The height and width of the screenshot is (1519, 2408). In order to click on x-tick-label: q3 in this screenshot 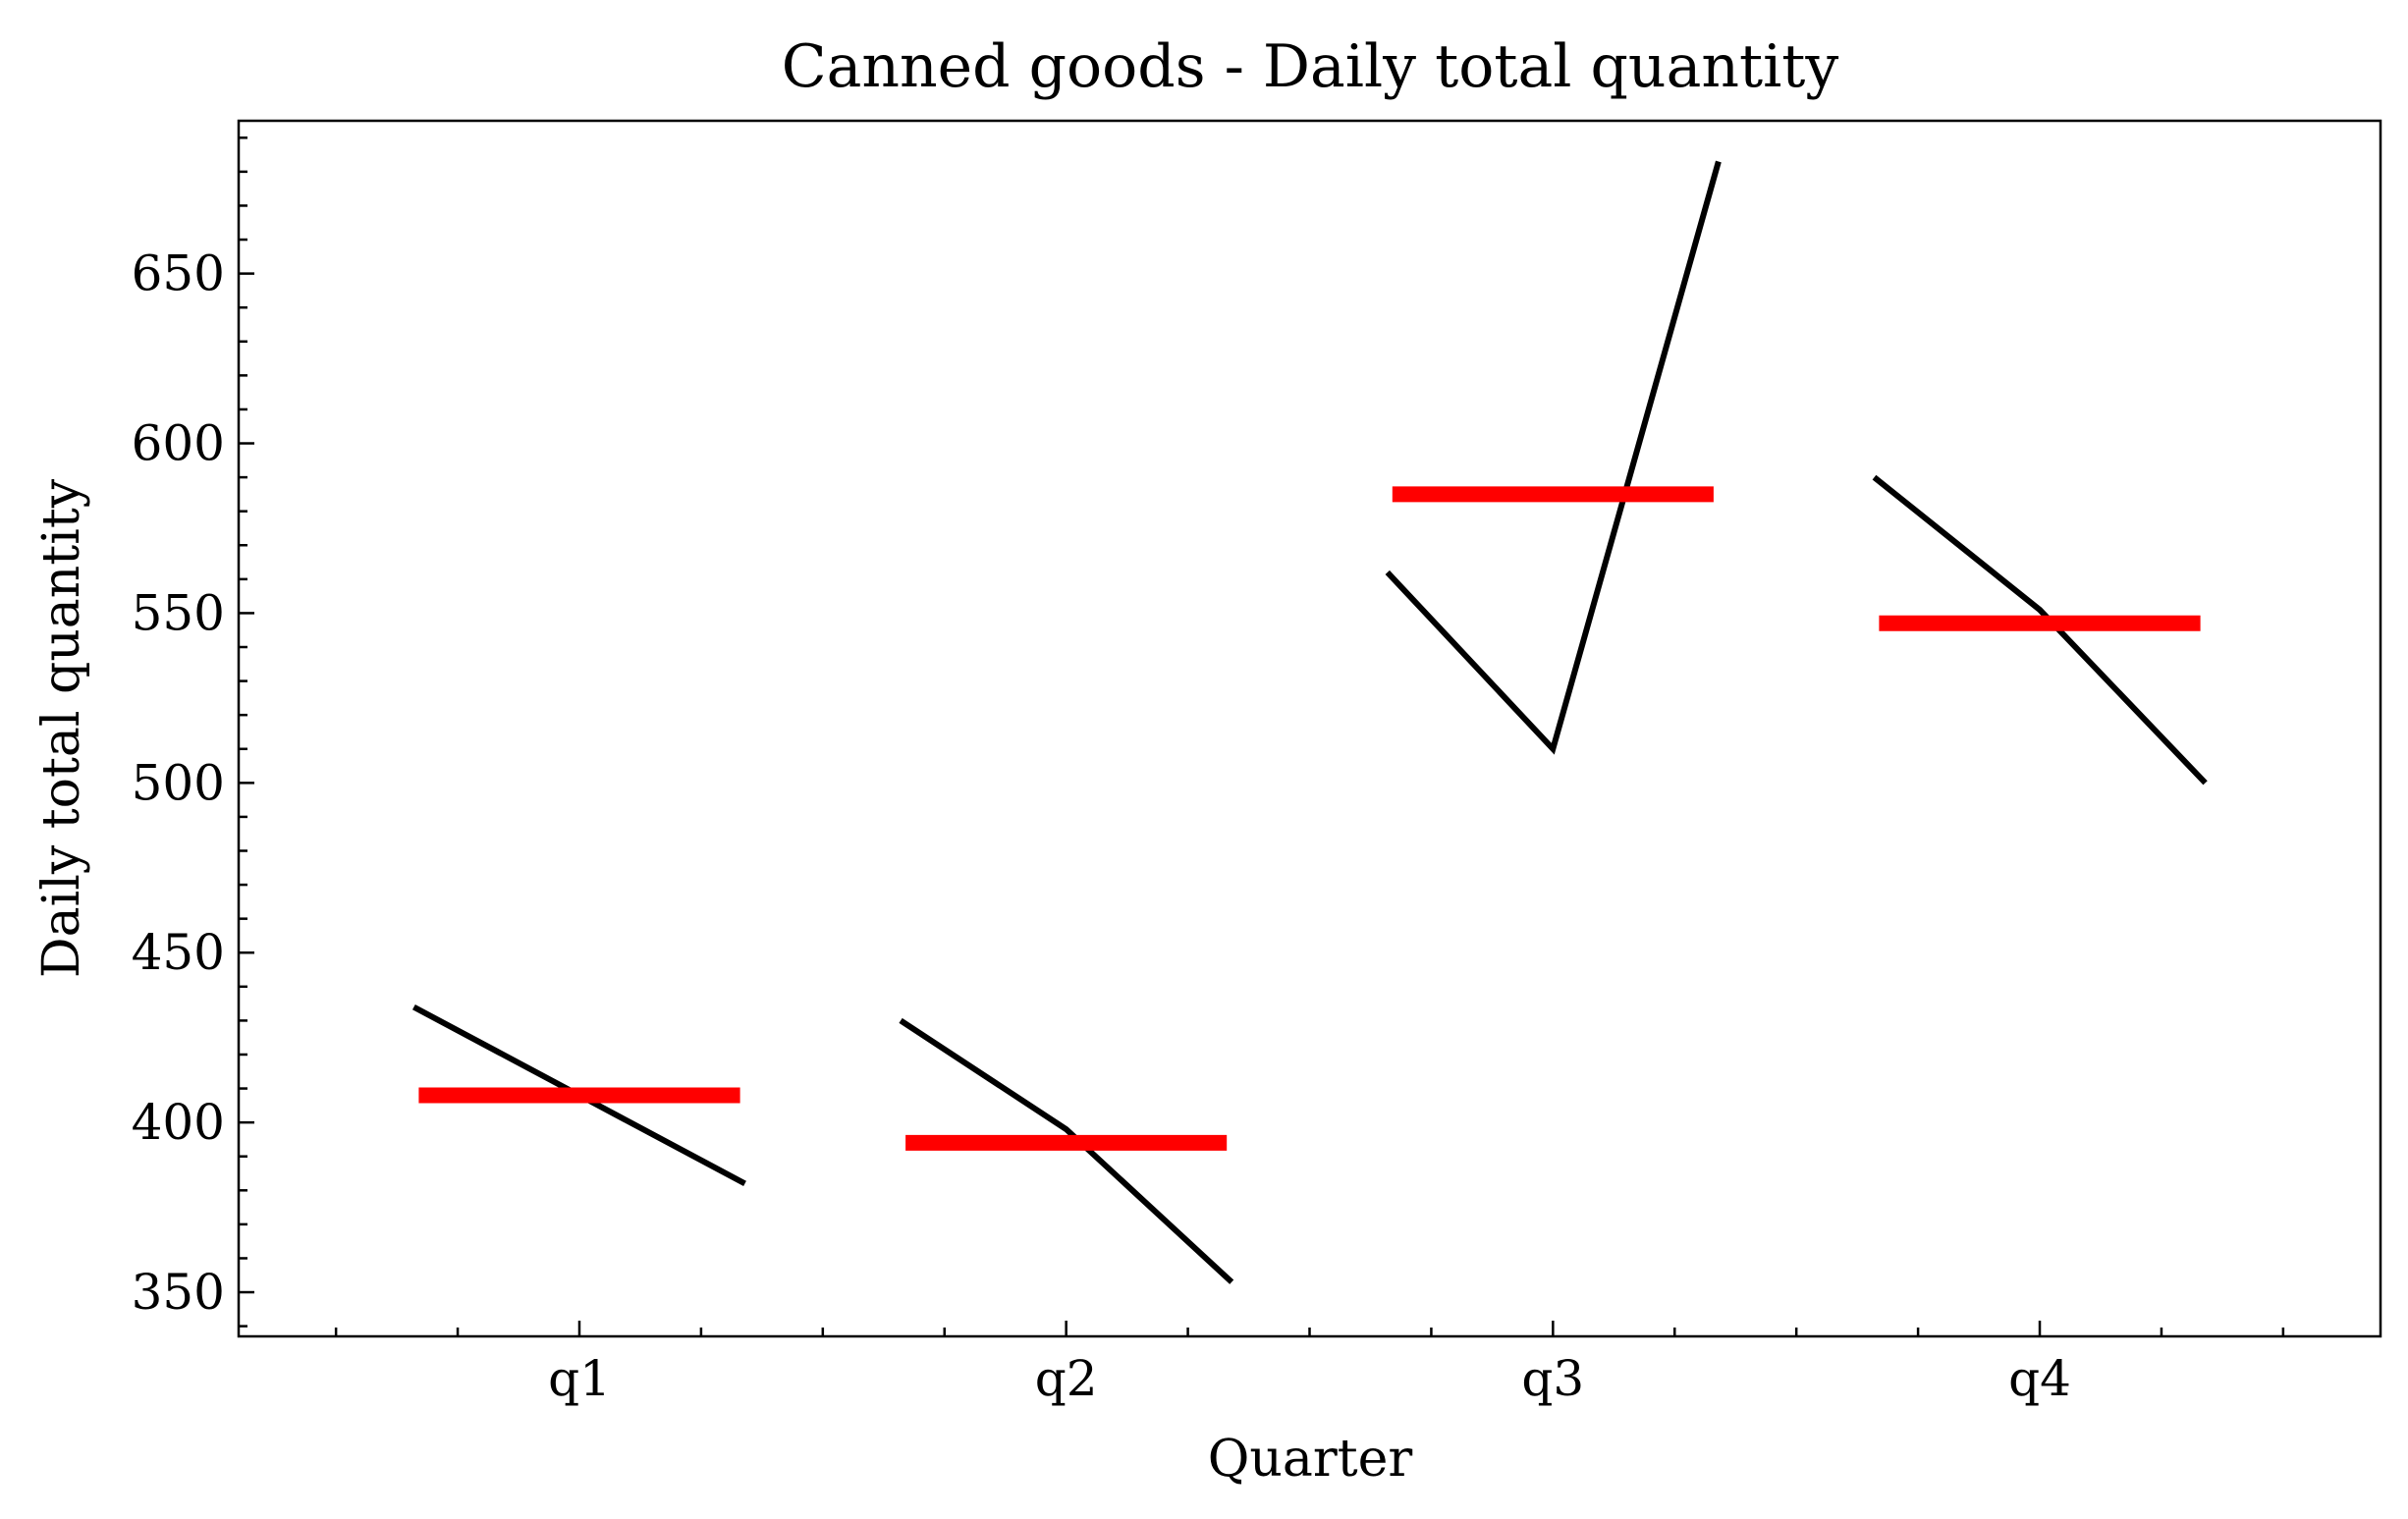, I will do `click(1553, 1378)`.